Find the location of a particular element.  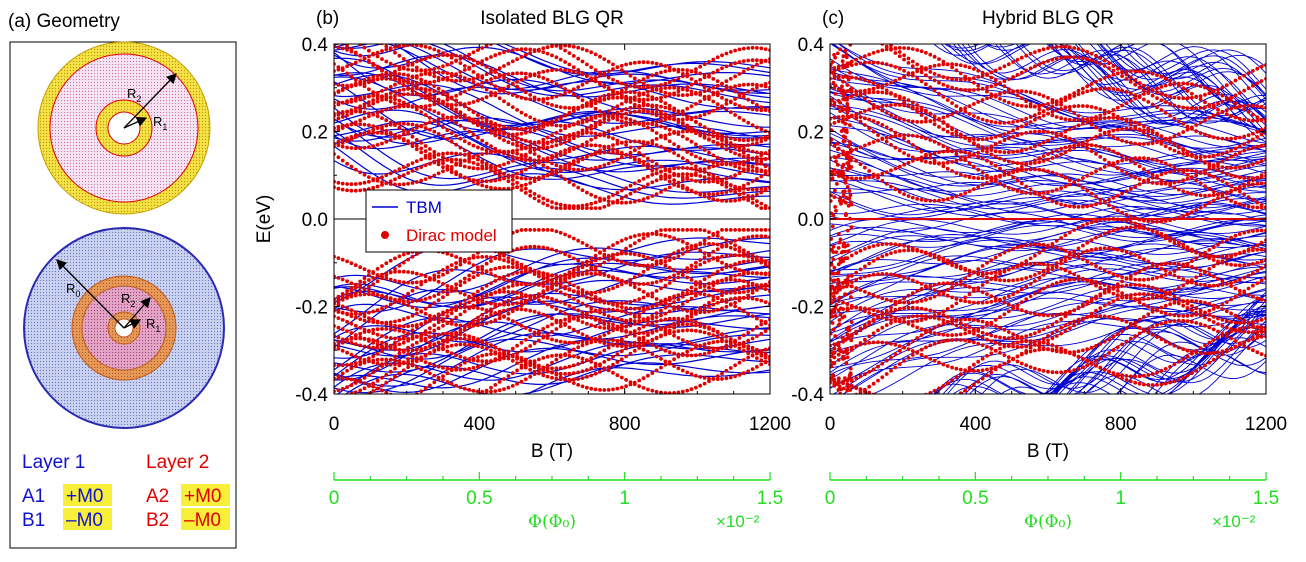

layer1-b-mass: –M0 is located at coordinates (84, 520).